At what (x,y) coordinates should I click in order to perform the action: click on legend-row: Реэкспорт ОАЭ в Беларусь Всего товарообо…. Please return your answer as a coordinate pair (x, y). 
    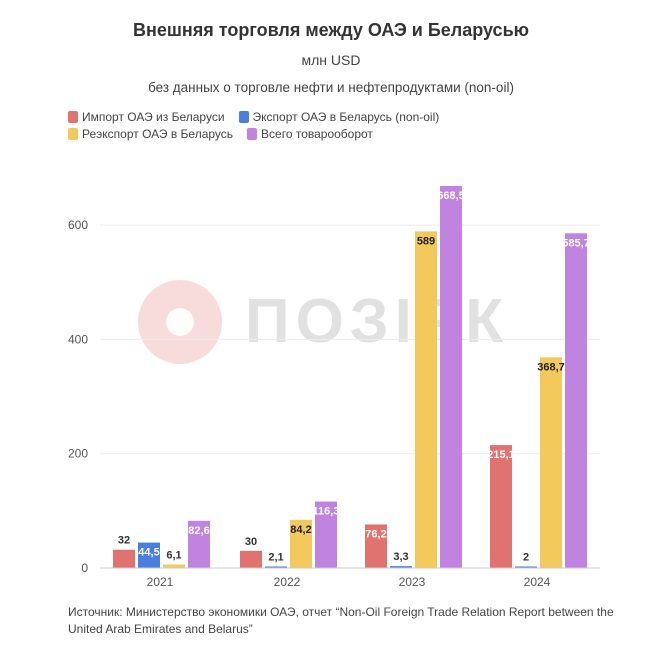
    Looking at the image, I should click on (338, 134).